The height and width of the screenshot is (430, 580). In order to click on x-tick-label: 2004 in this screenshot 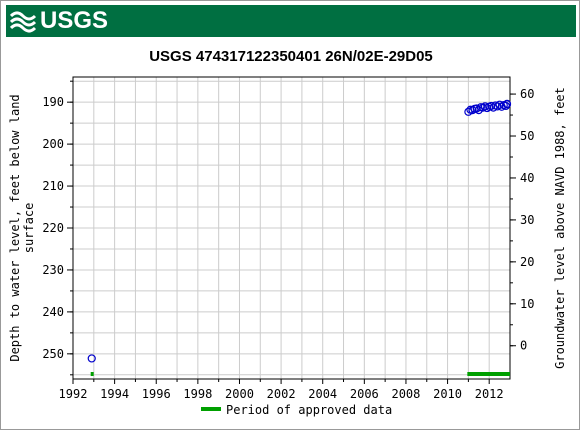, I will do `click(322, 394)`.